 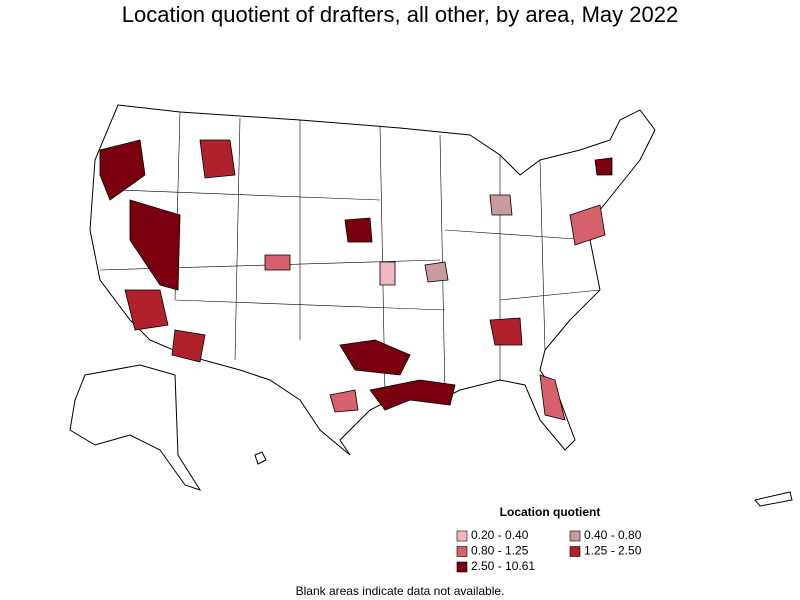 What do you see at coordinates (550, 512) in the screenshot?
I see `legend-title: Location quotient` at bounding box center [550, 512].